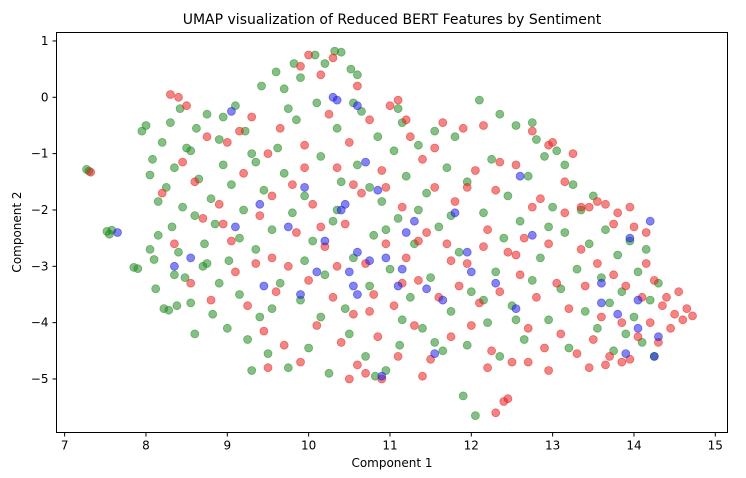 The image size is (746, 478). Describe the element at coordinates (146, 446) in the screenshot. I see `x-tick-label-8: 8` at that location.